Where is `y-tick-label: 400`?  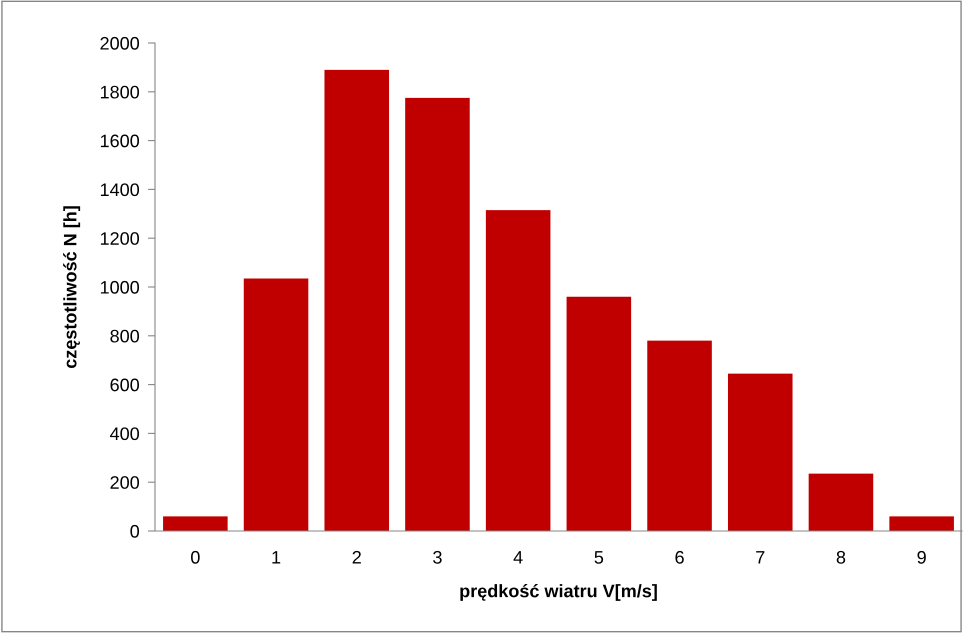 y-tick-label: 400 is located at coordinates (125, 433).